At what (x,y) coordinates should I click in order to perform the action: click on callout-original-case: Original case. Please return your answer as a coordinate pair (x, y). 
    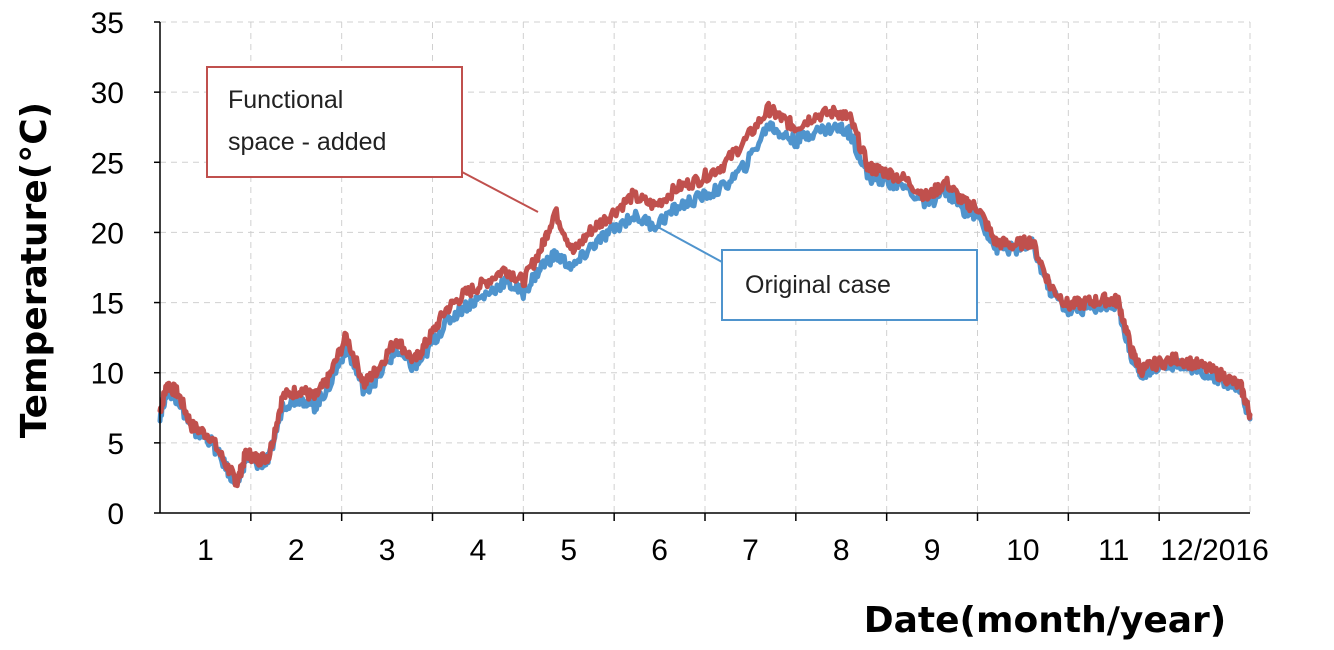
    Looking at the image, I should click on (816, 273).